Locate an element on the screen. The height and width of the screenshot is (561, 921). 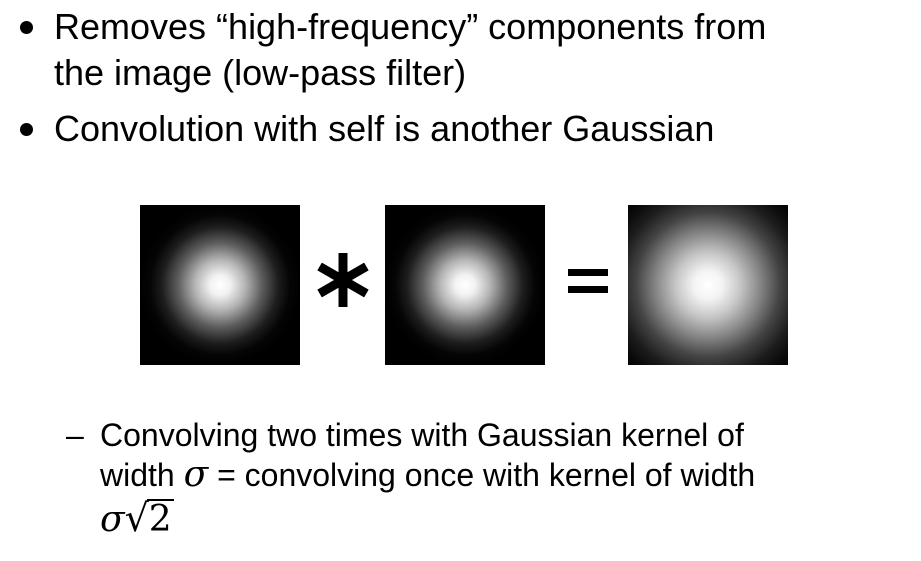
equals-sign-icon is located at coordinates (588, 281).